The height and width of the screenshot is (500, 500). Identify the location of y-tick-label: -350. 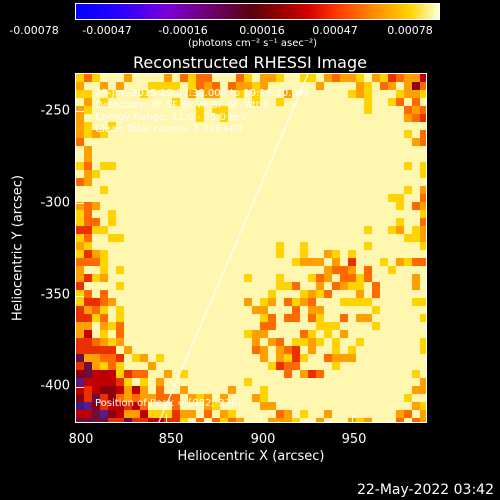
(55, 295).